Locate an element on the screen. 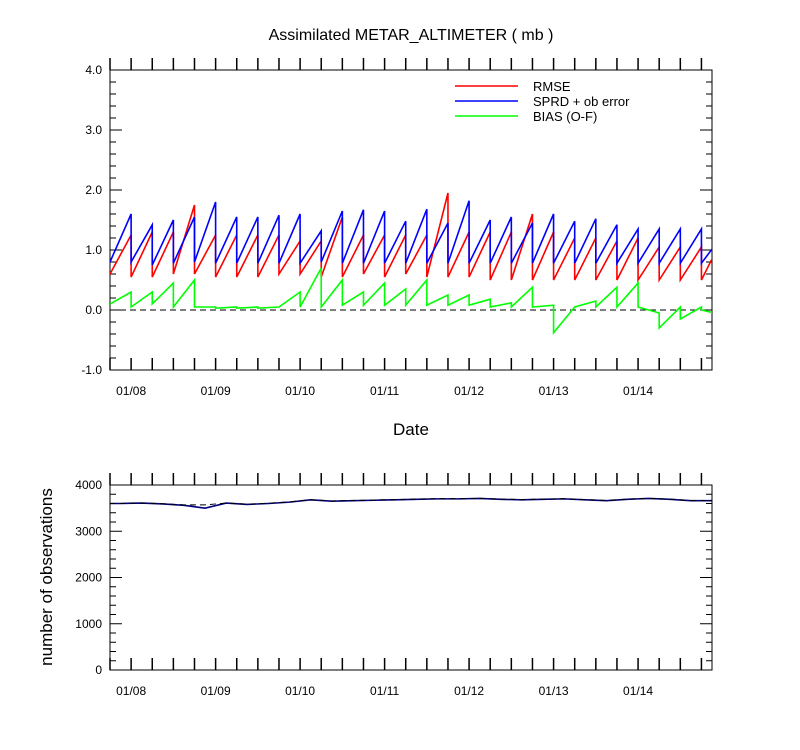 The image size is (800, 750). top-series-group is located at coordinates (411, 264).